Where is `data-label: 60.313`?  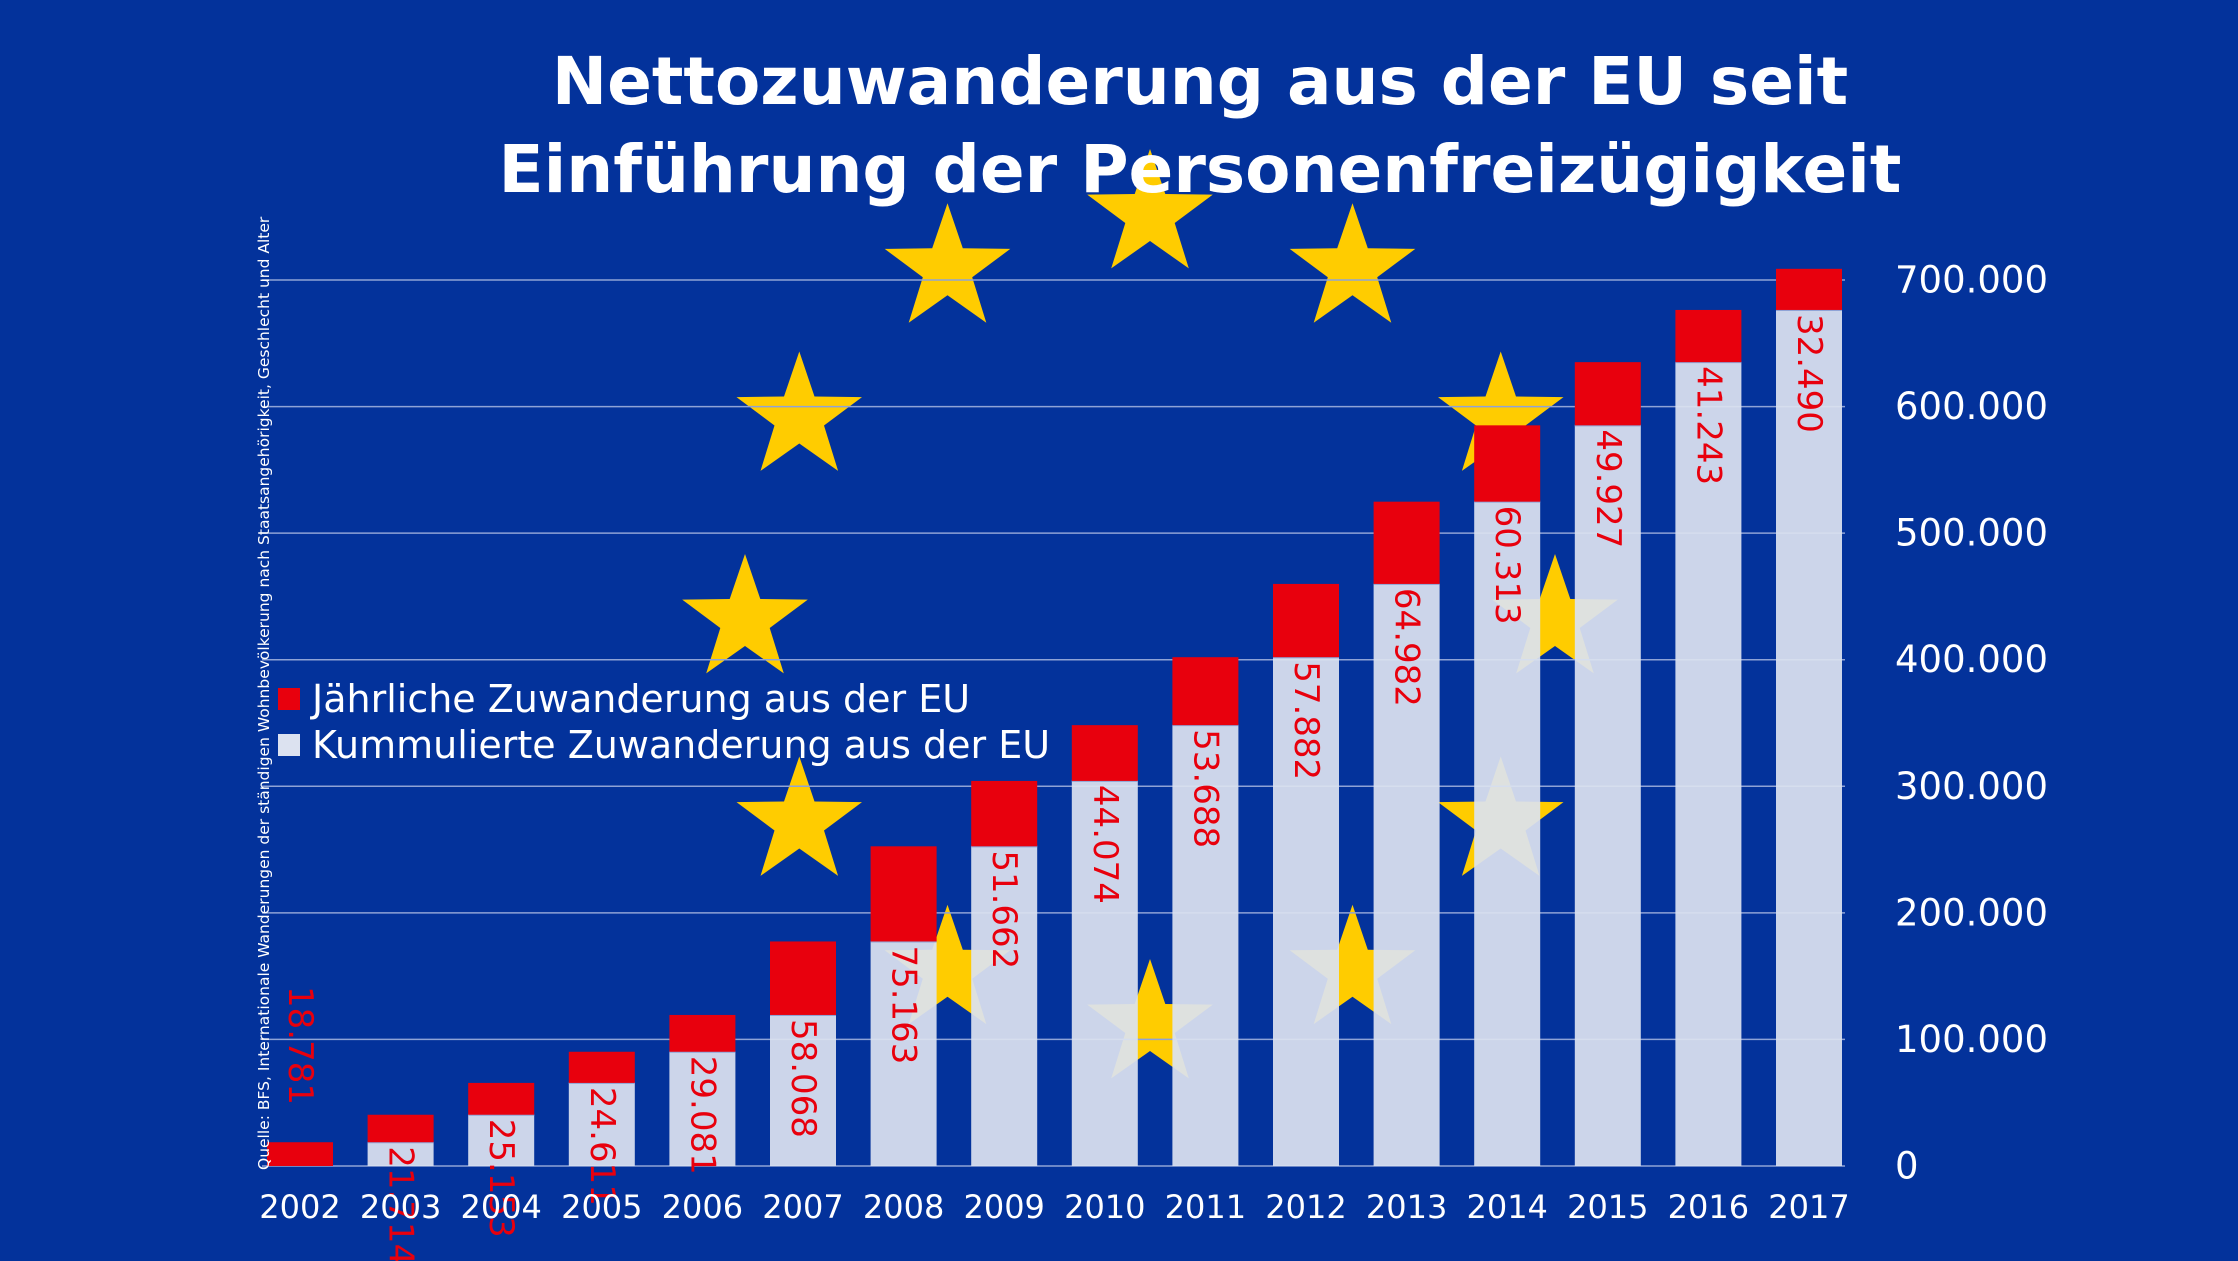
data-label: 60.313 is located at coordinates (1507, 565).